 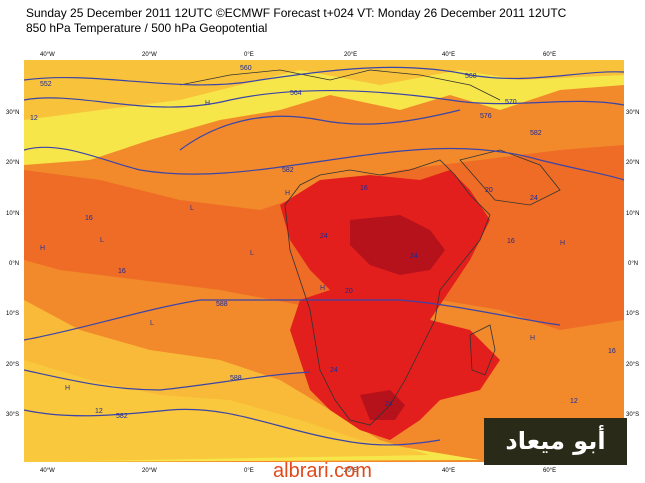 I want to click on contour-label: 560, so click(x=246, y=68).